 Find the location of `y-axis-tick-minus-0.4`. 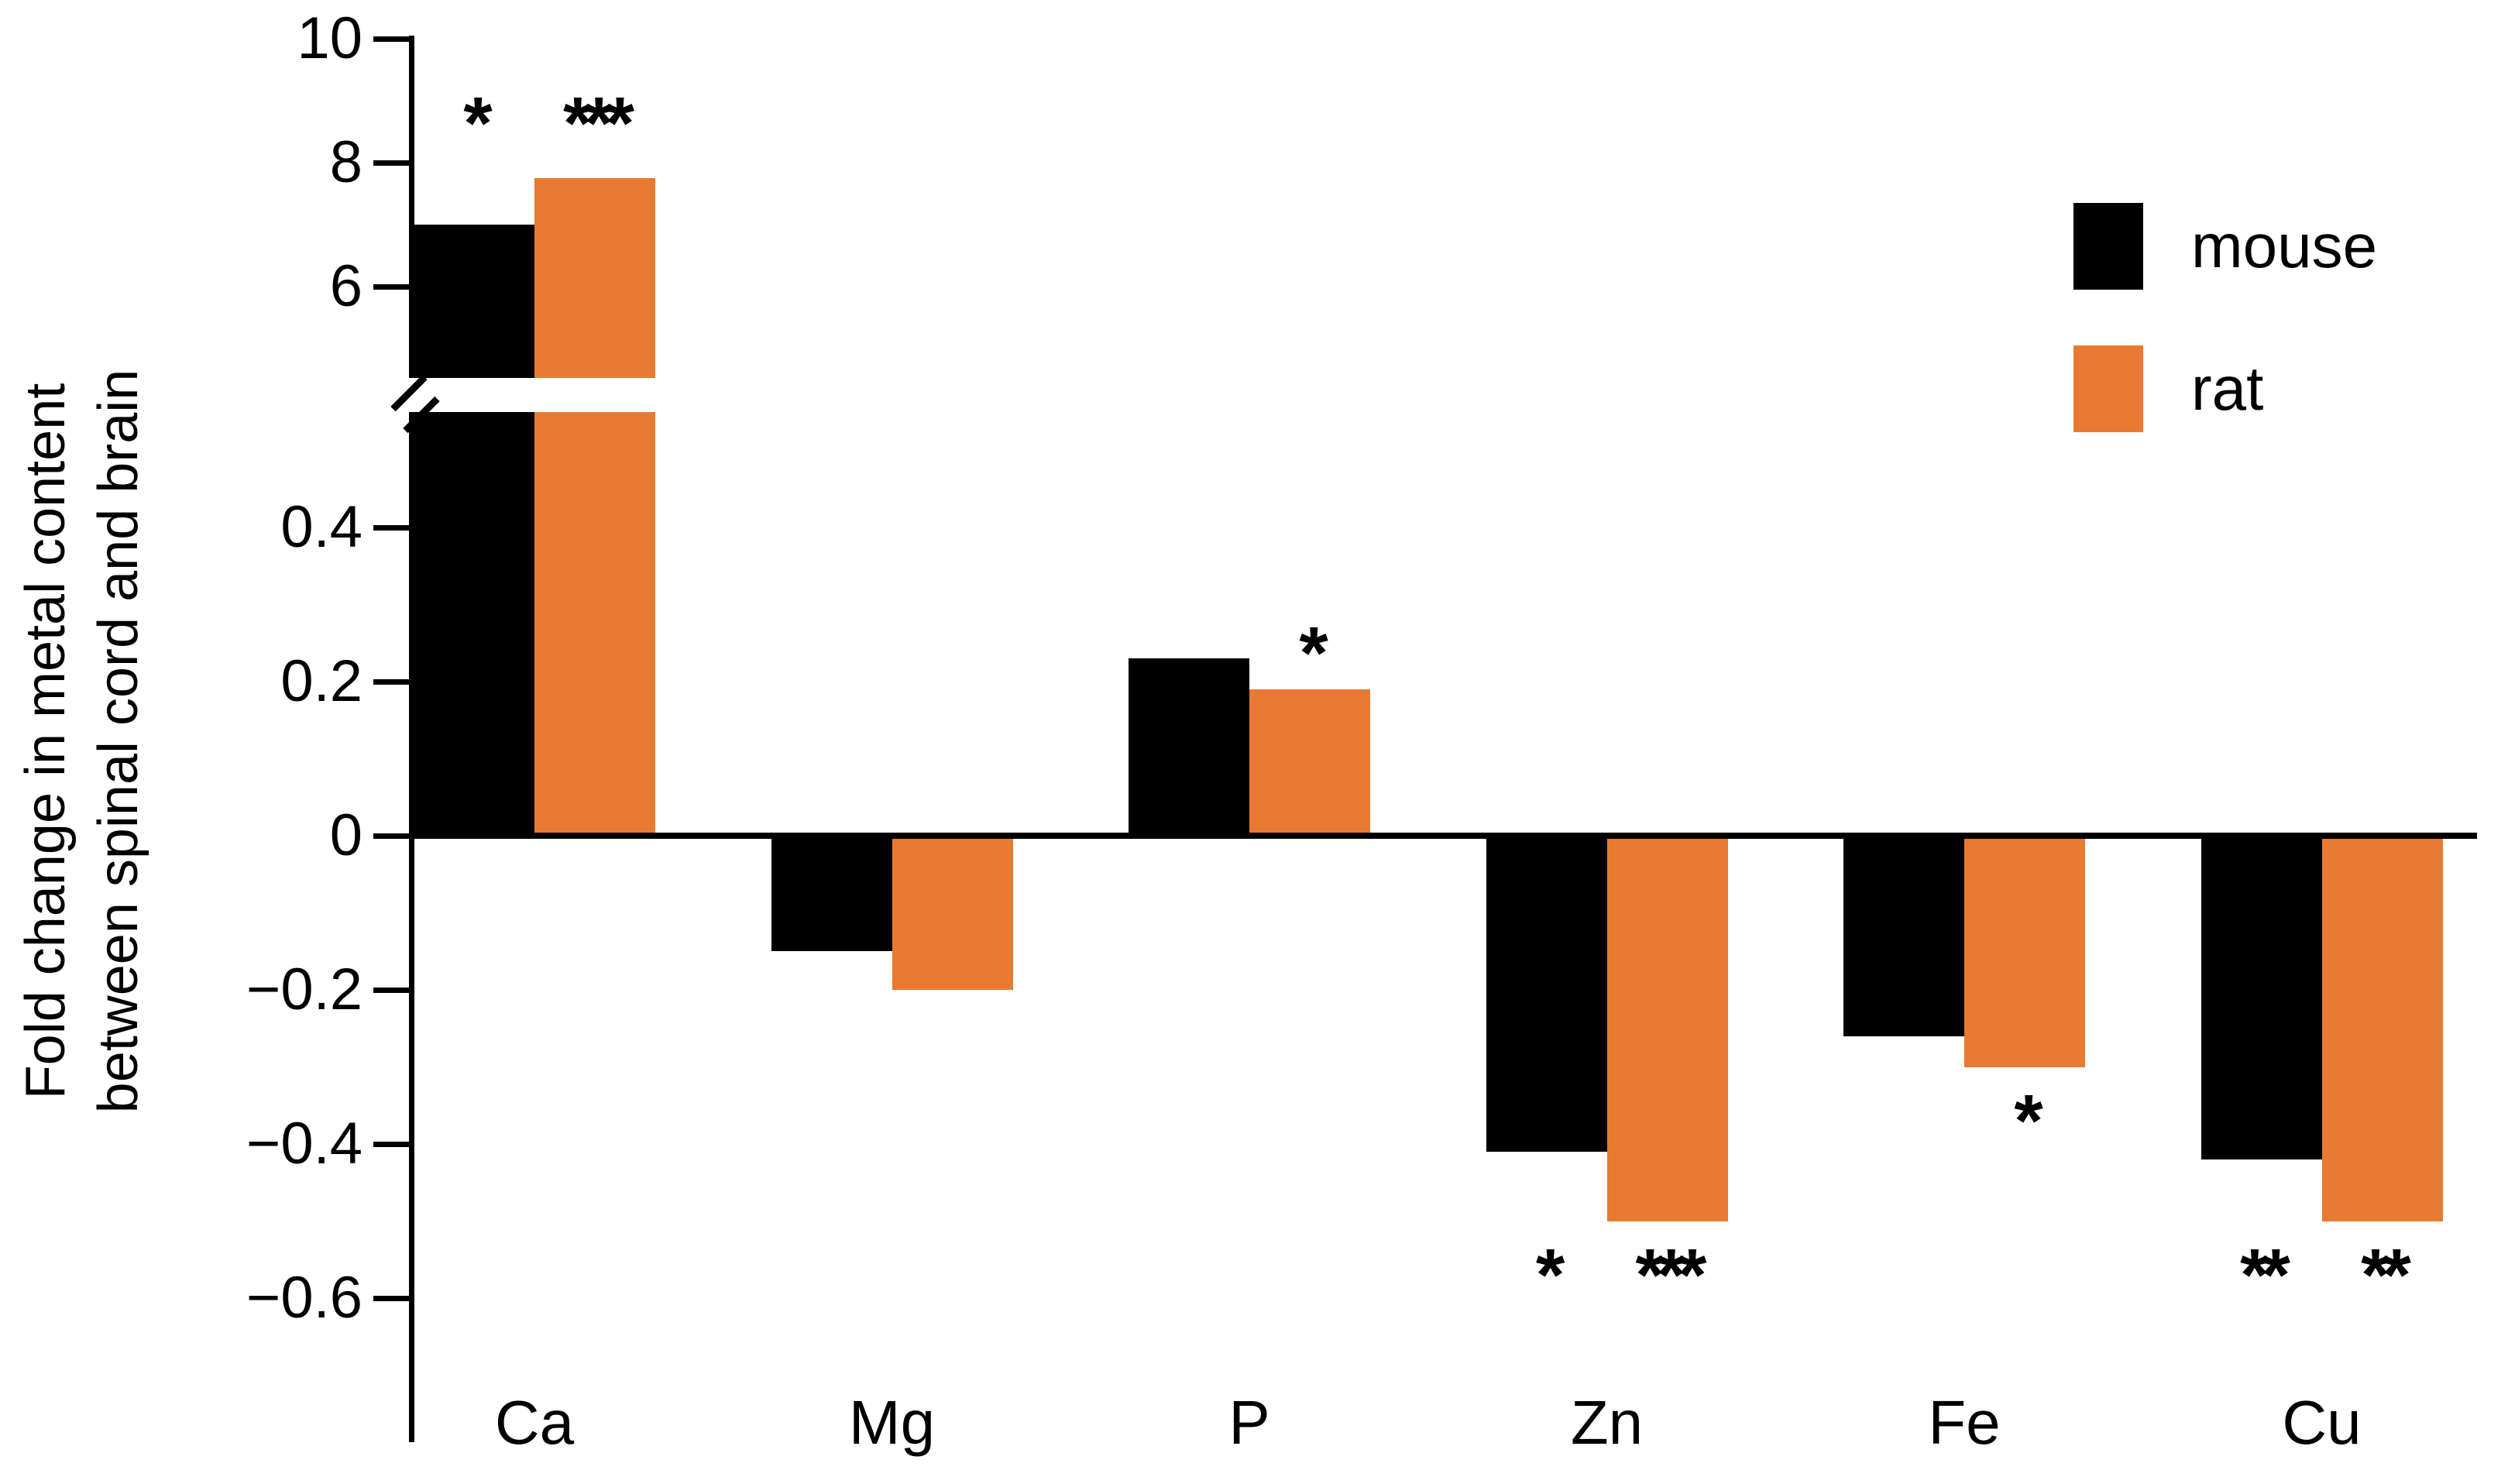

y-axis-tick-minus-0.4 is located at coordinates (393, 1144).